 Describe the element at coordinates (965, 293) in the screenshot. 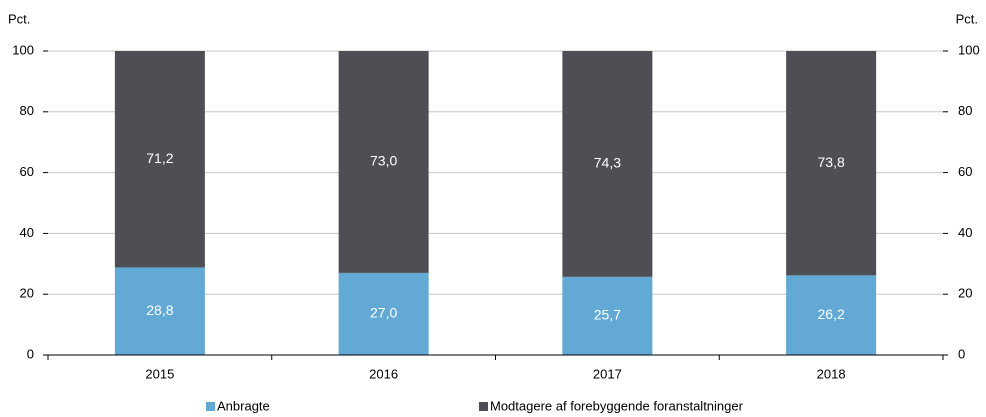

I see `y2-tick-label: 20` at that location.